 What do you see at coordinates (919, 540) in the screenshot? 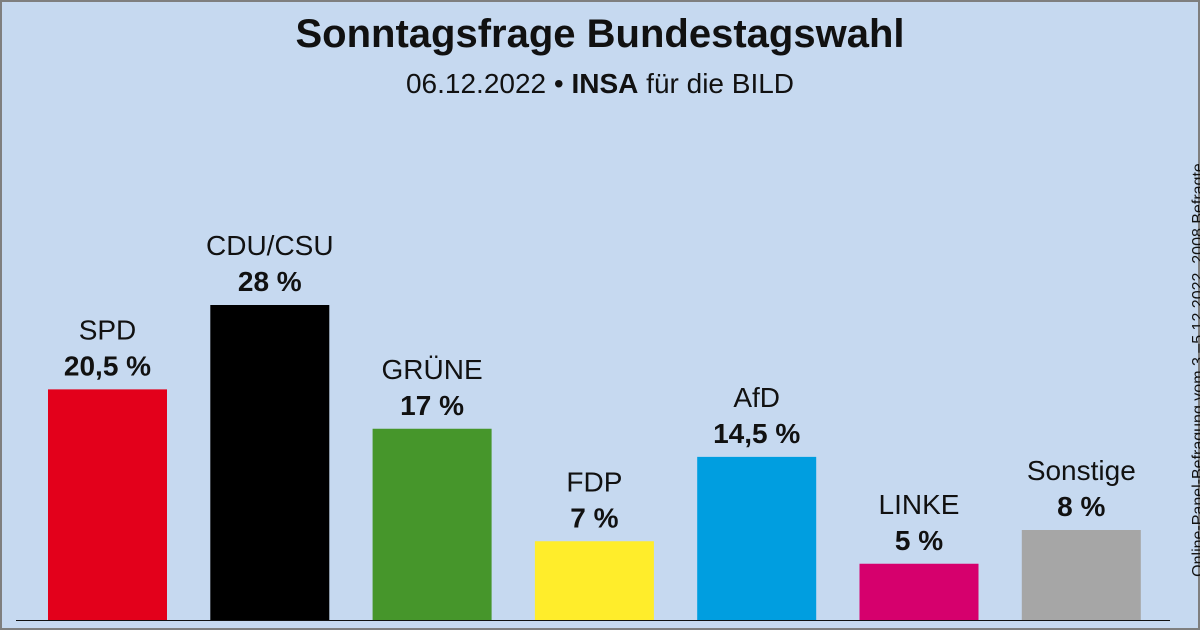
I see `value-label-linke: 5 %` at bounding box center [919, 540].